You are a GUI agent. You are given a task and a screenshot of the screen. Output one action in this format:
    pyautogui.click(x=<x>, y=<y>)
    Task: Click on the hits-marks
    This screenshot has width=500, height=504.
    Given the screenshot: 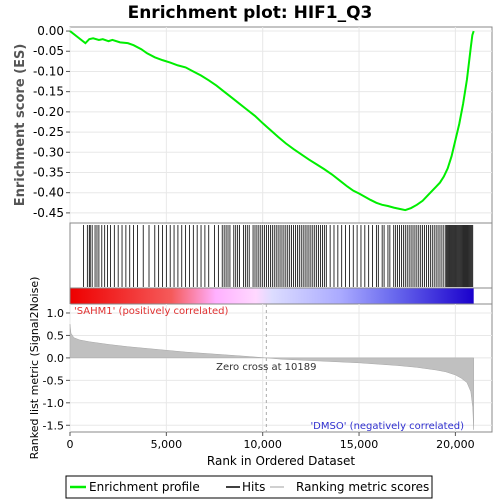 What is the action you would take?
    pyautogui.click(x=278, y=256)
    